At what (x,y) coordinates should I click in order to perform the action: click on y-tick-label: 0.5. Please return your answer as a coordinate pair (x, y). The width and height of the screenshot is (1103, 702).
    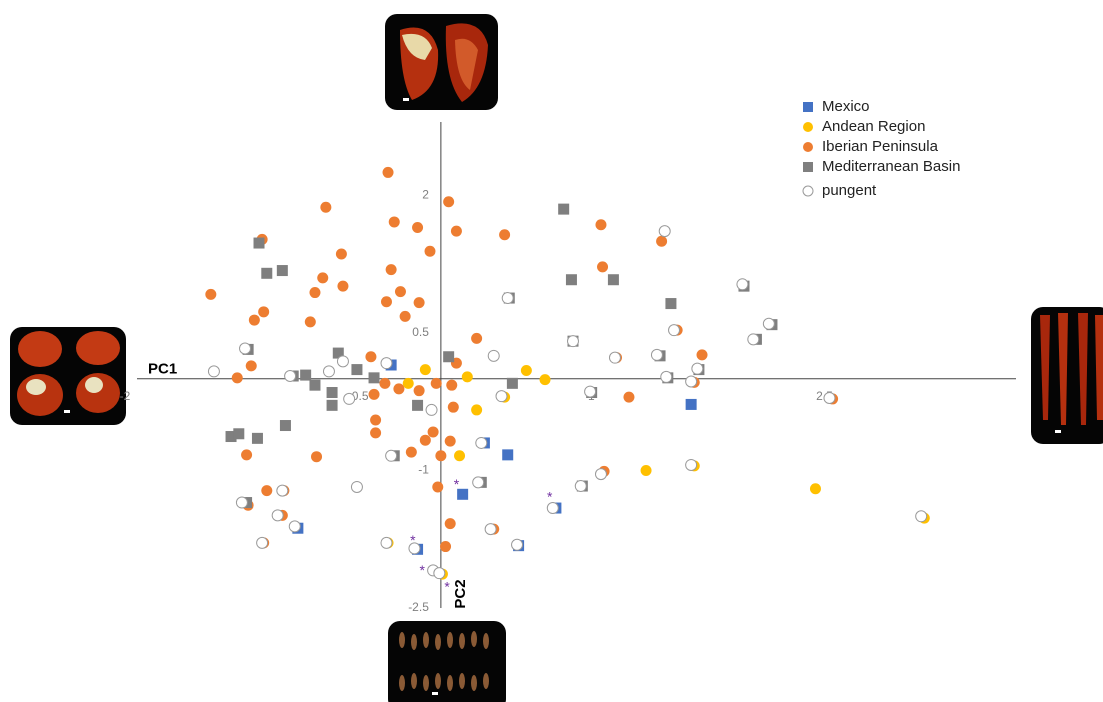
    Looking at the image, I should click on (420, 332).